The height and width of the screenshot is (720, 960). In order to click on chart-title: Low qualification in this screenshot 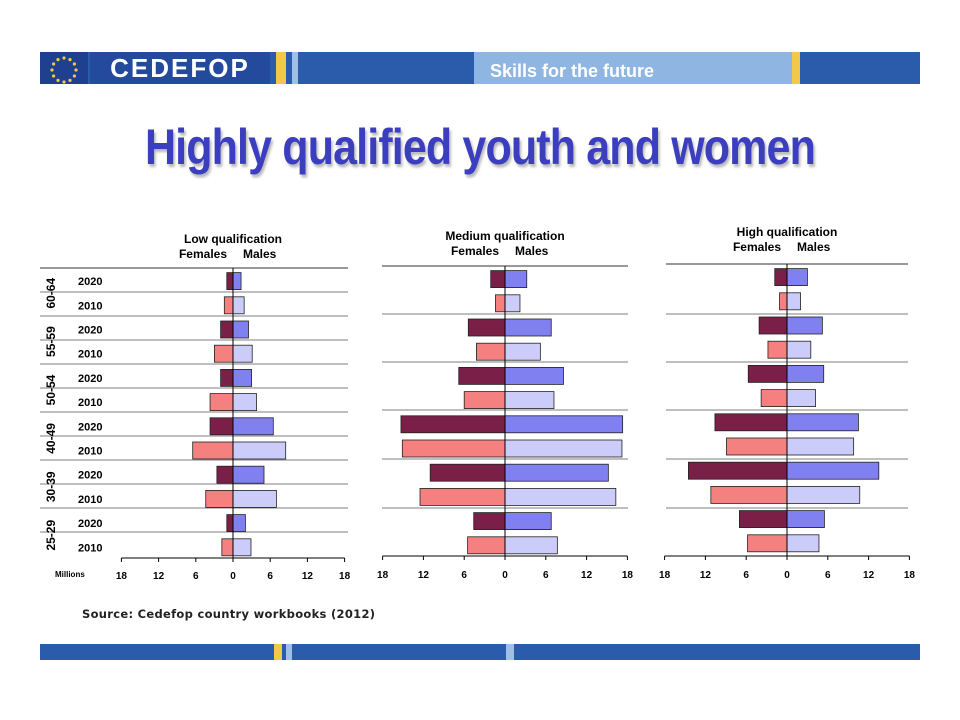, I will do `click(233, 239)`.